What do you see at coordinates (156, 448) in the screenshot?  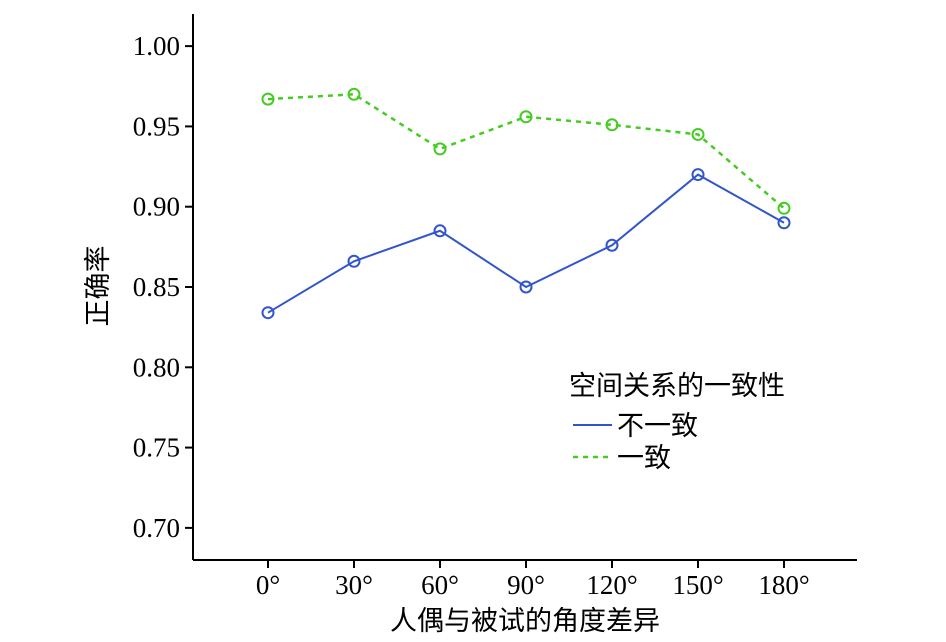 I see `y-tick-label: 0.75` at bounding box center [156, 448].